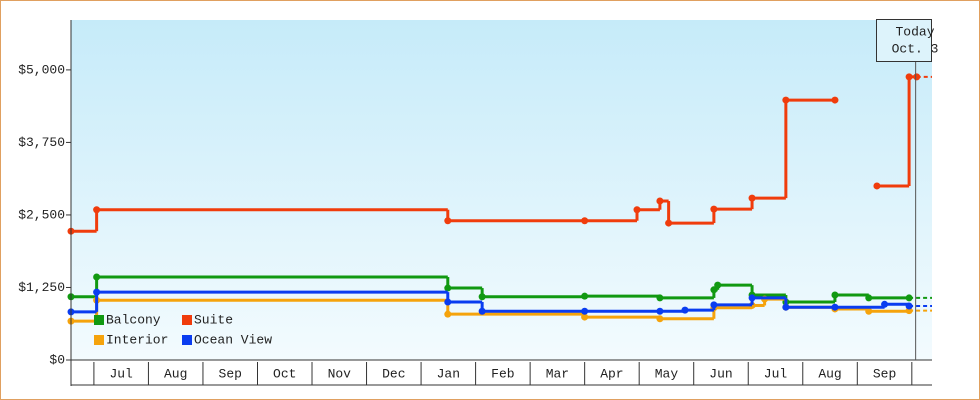 The width and height of the screenshot is (980, 400). What do you see at coordinates (41, 69) in the screenshot?
I see `y-tick-label: $5,000` at bounding box center [41, 69].